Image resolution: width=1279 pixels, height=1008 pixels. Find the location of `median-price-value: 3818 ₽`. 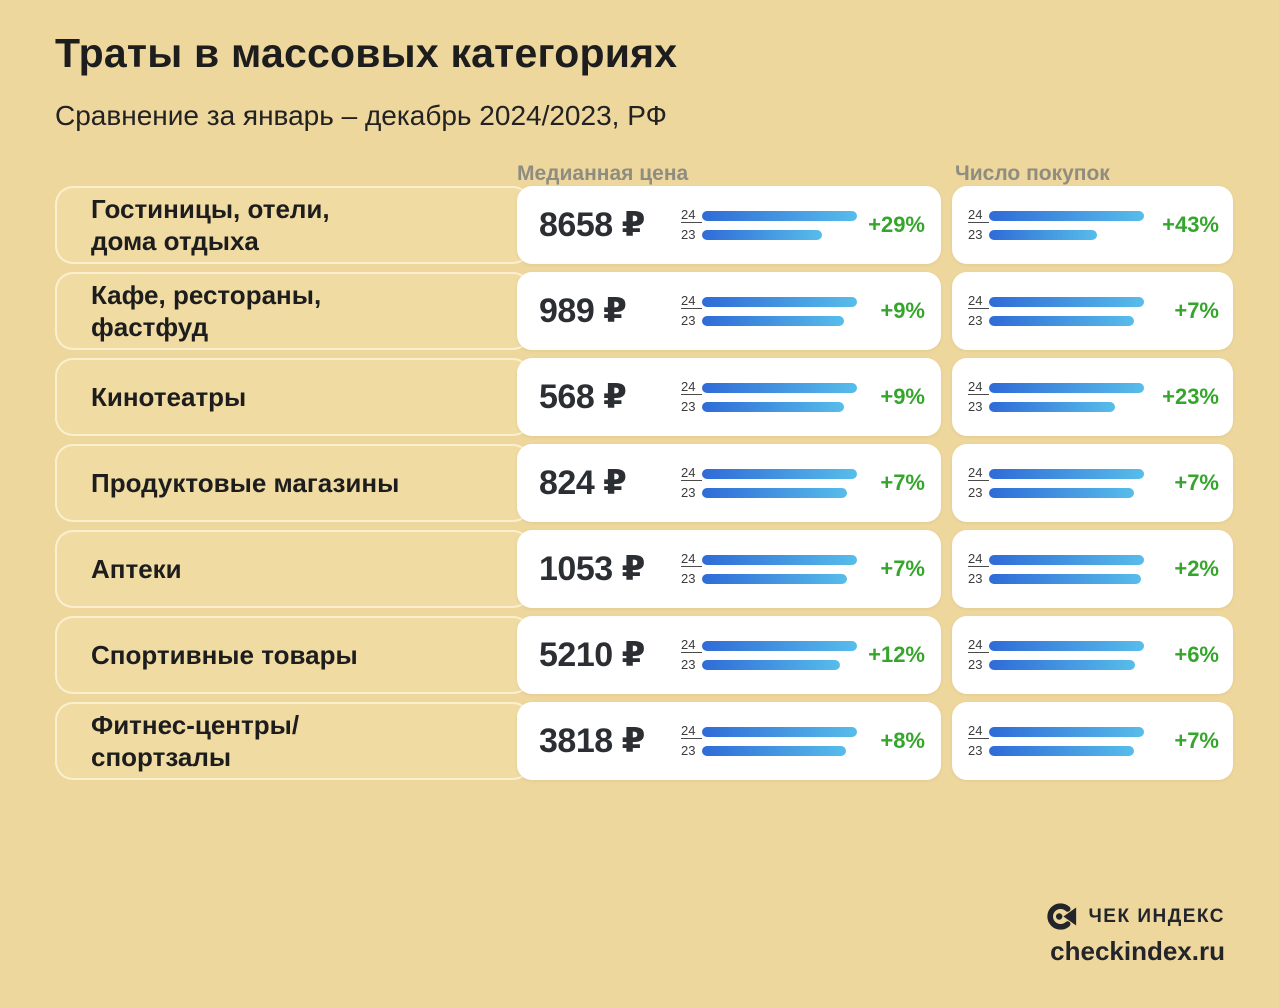

median-price-value: 3818 ₽ is located at coordinates (592, 741).